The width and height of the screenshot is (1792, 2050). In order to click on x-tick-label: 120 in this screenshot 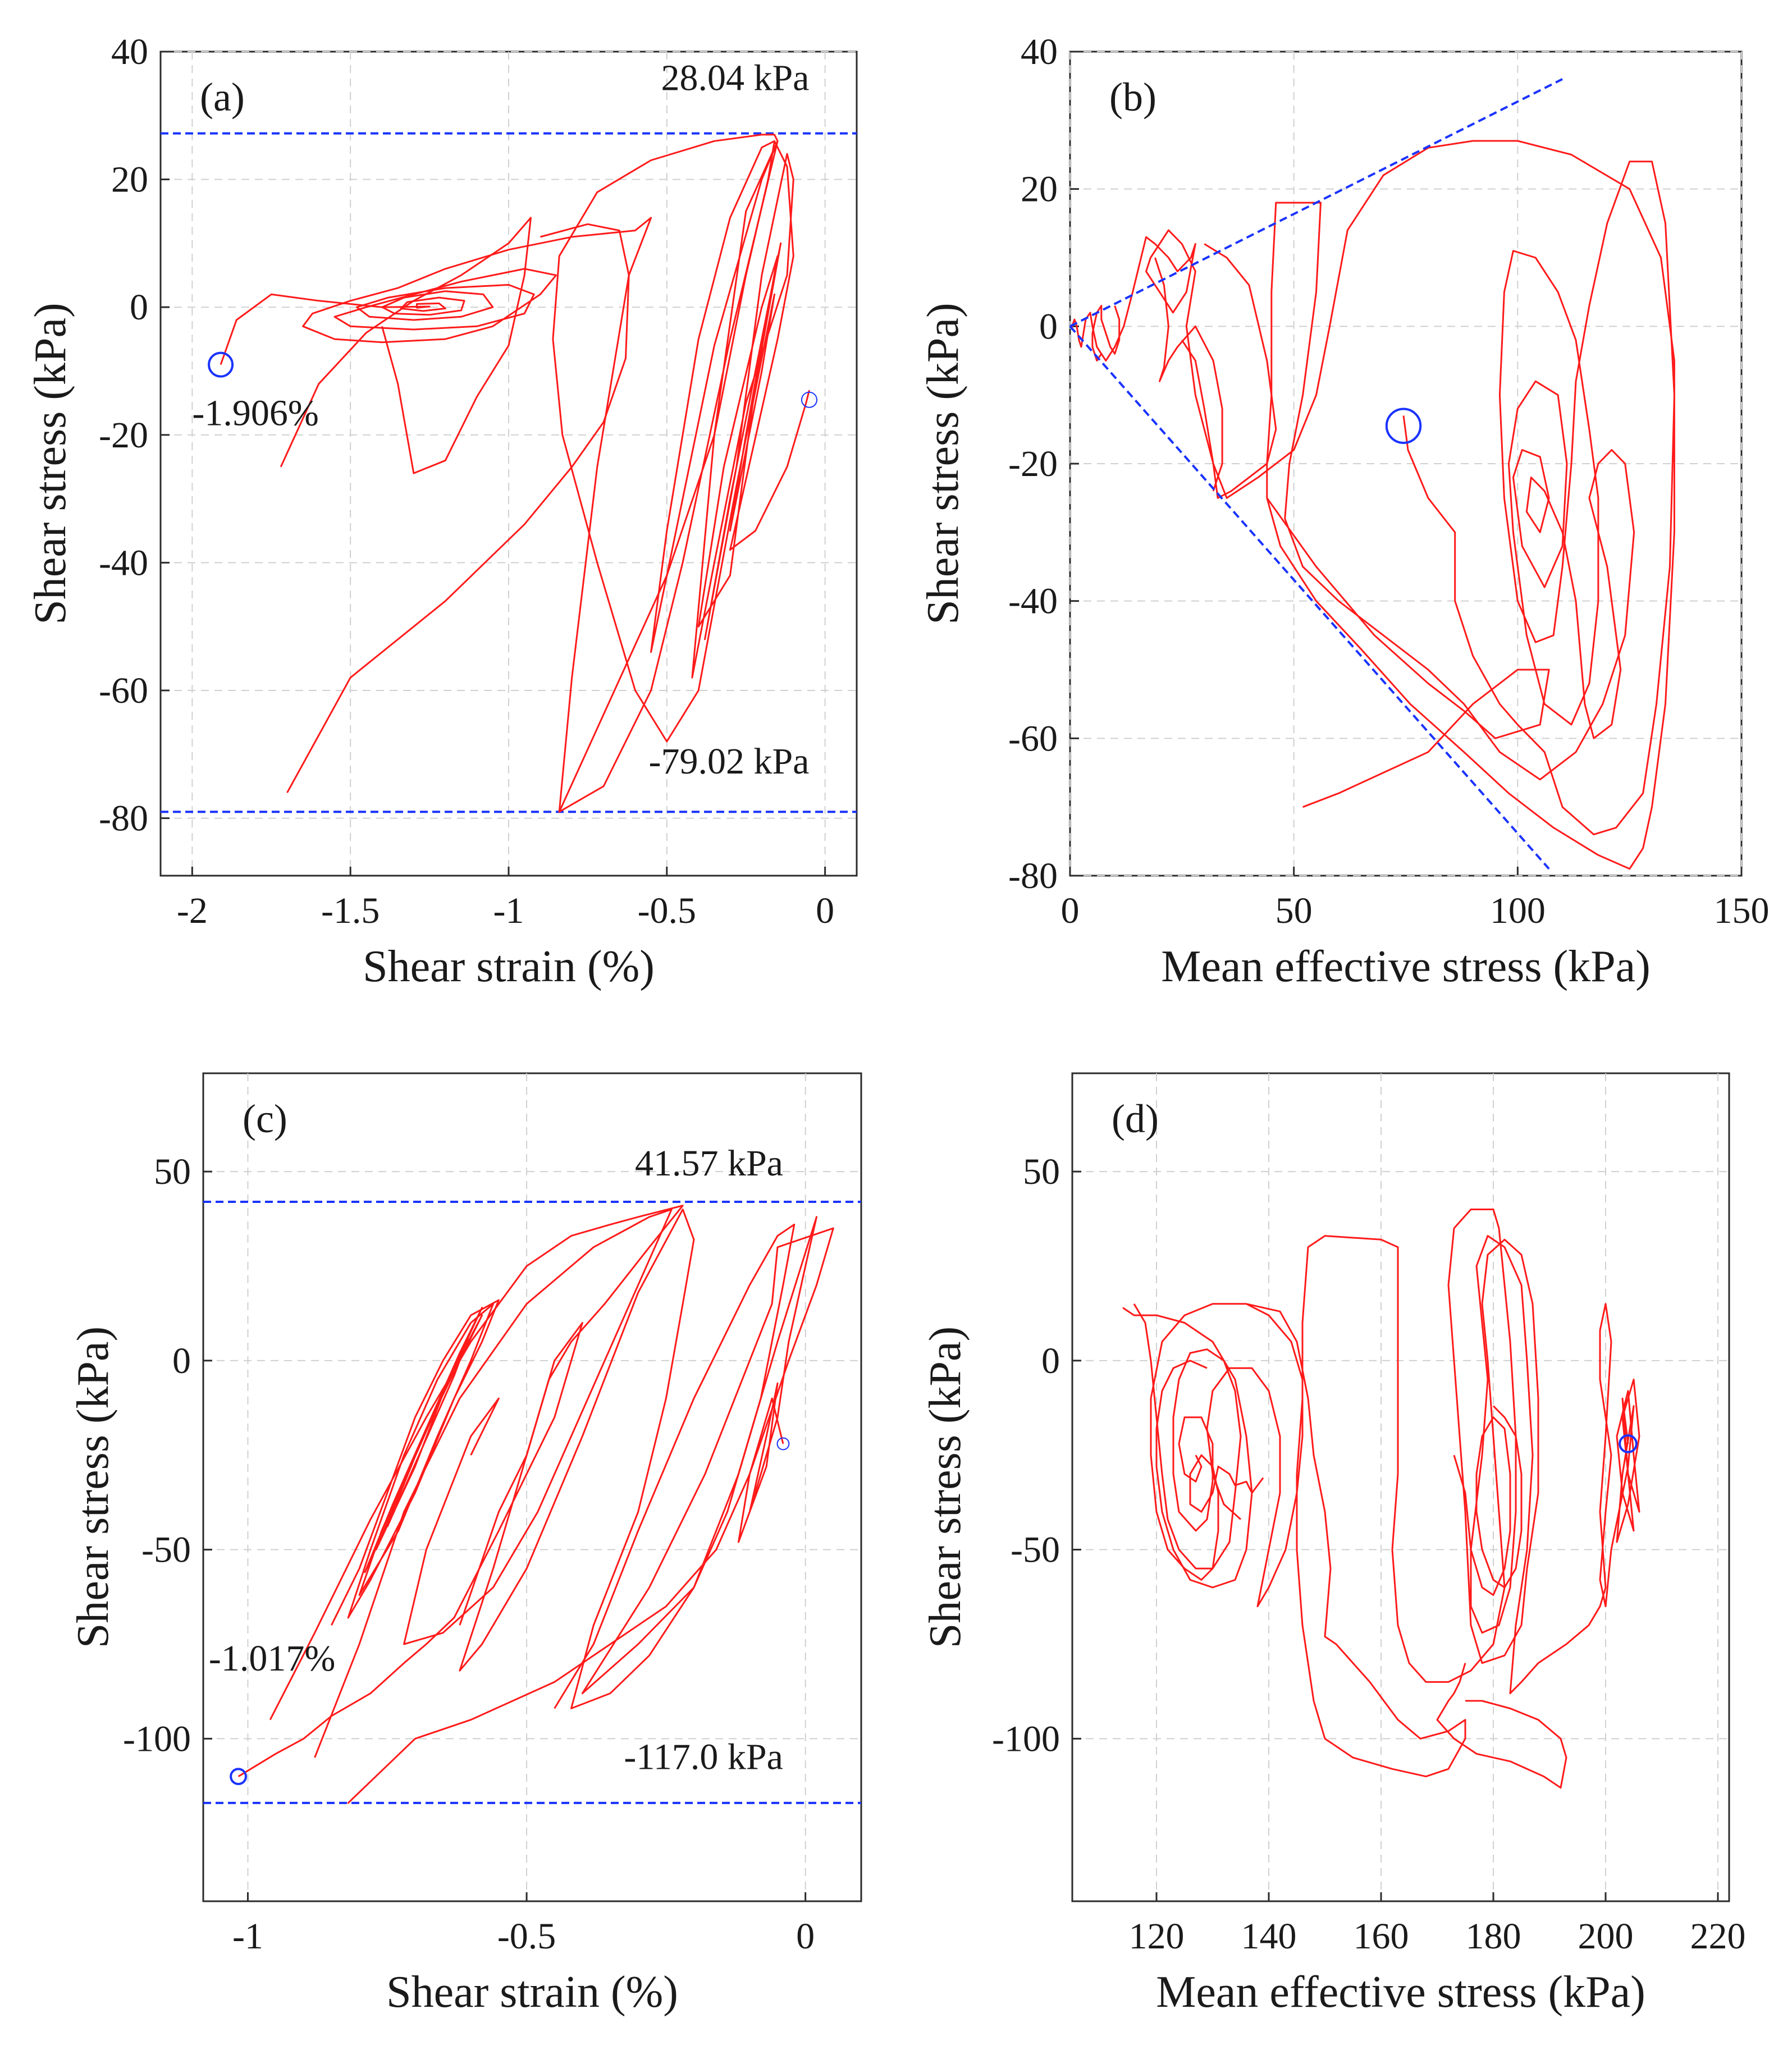, I will do `click(1157, 1937)`.